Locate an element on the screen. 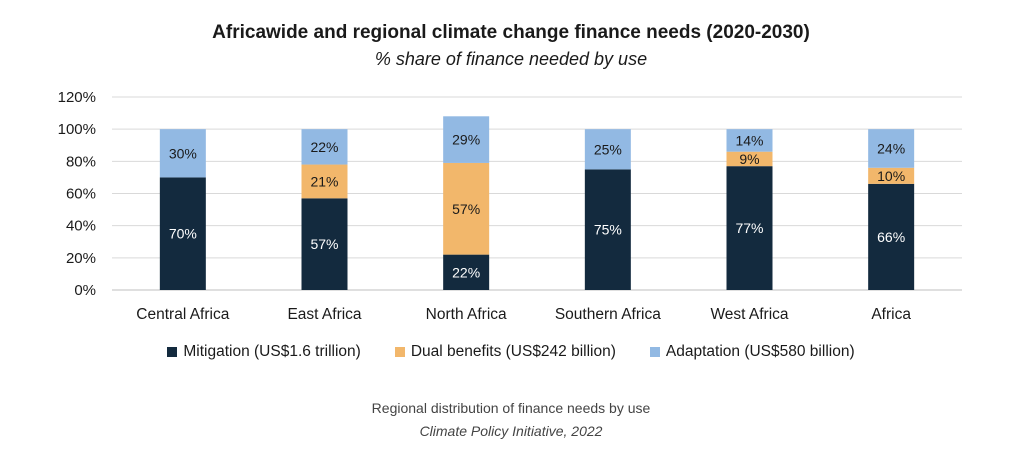 This screenshot has height=461, width=1022. data-label: 24% is located at coordinates (891, 148).